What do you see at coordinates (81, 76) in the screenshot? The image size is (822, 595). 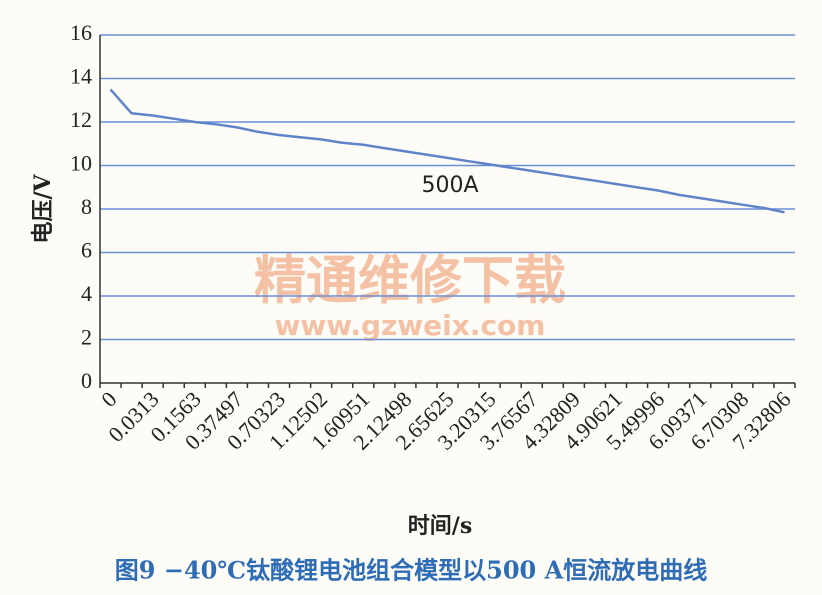 I see `y-tick-label: 14` at bounding box center [81, 76].